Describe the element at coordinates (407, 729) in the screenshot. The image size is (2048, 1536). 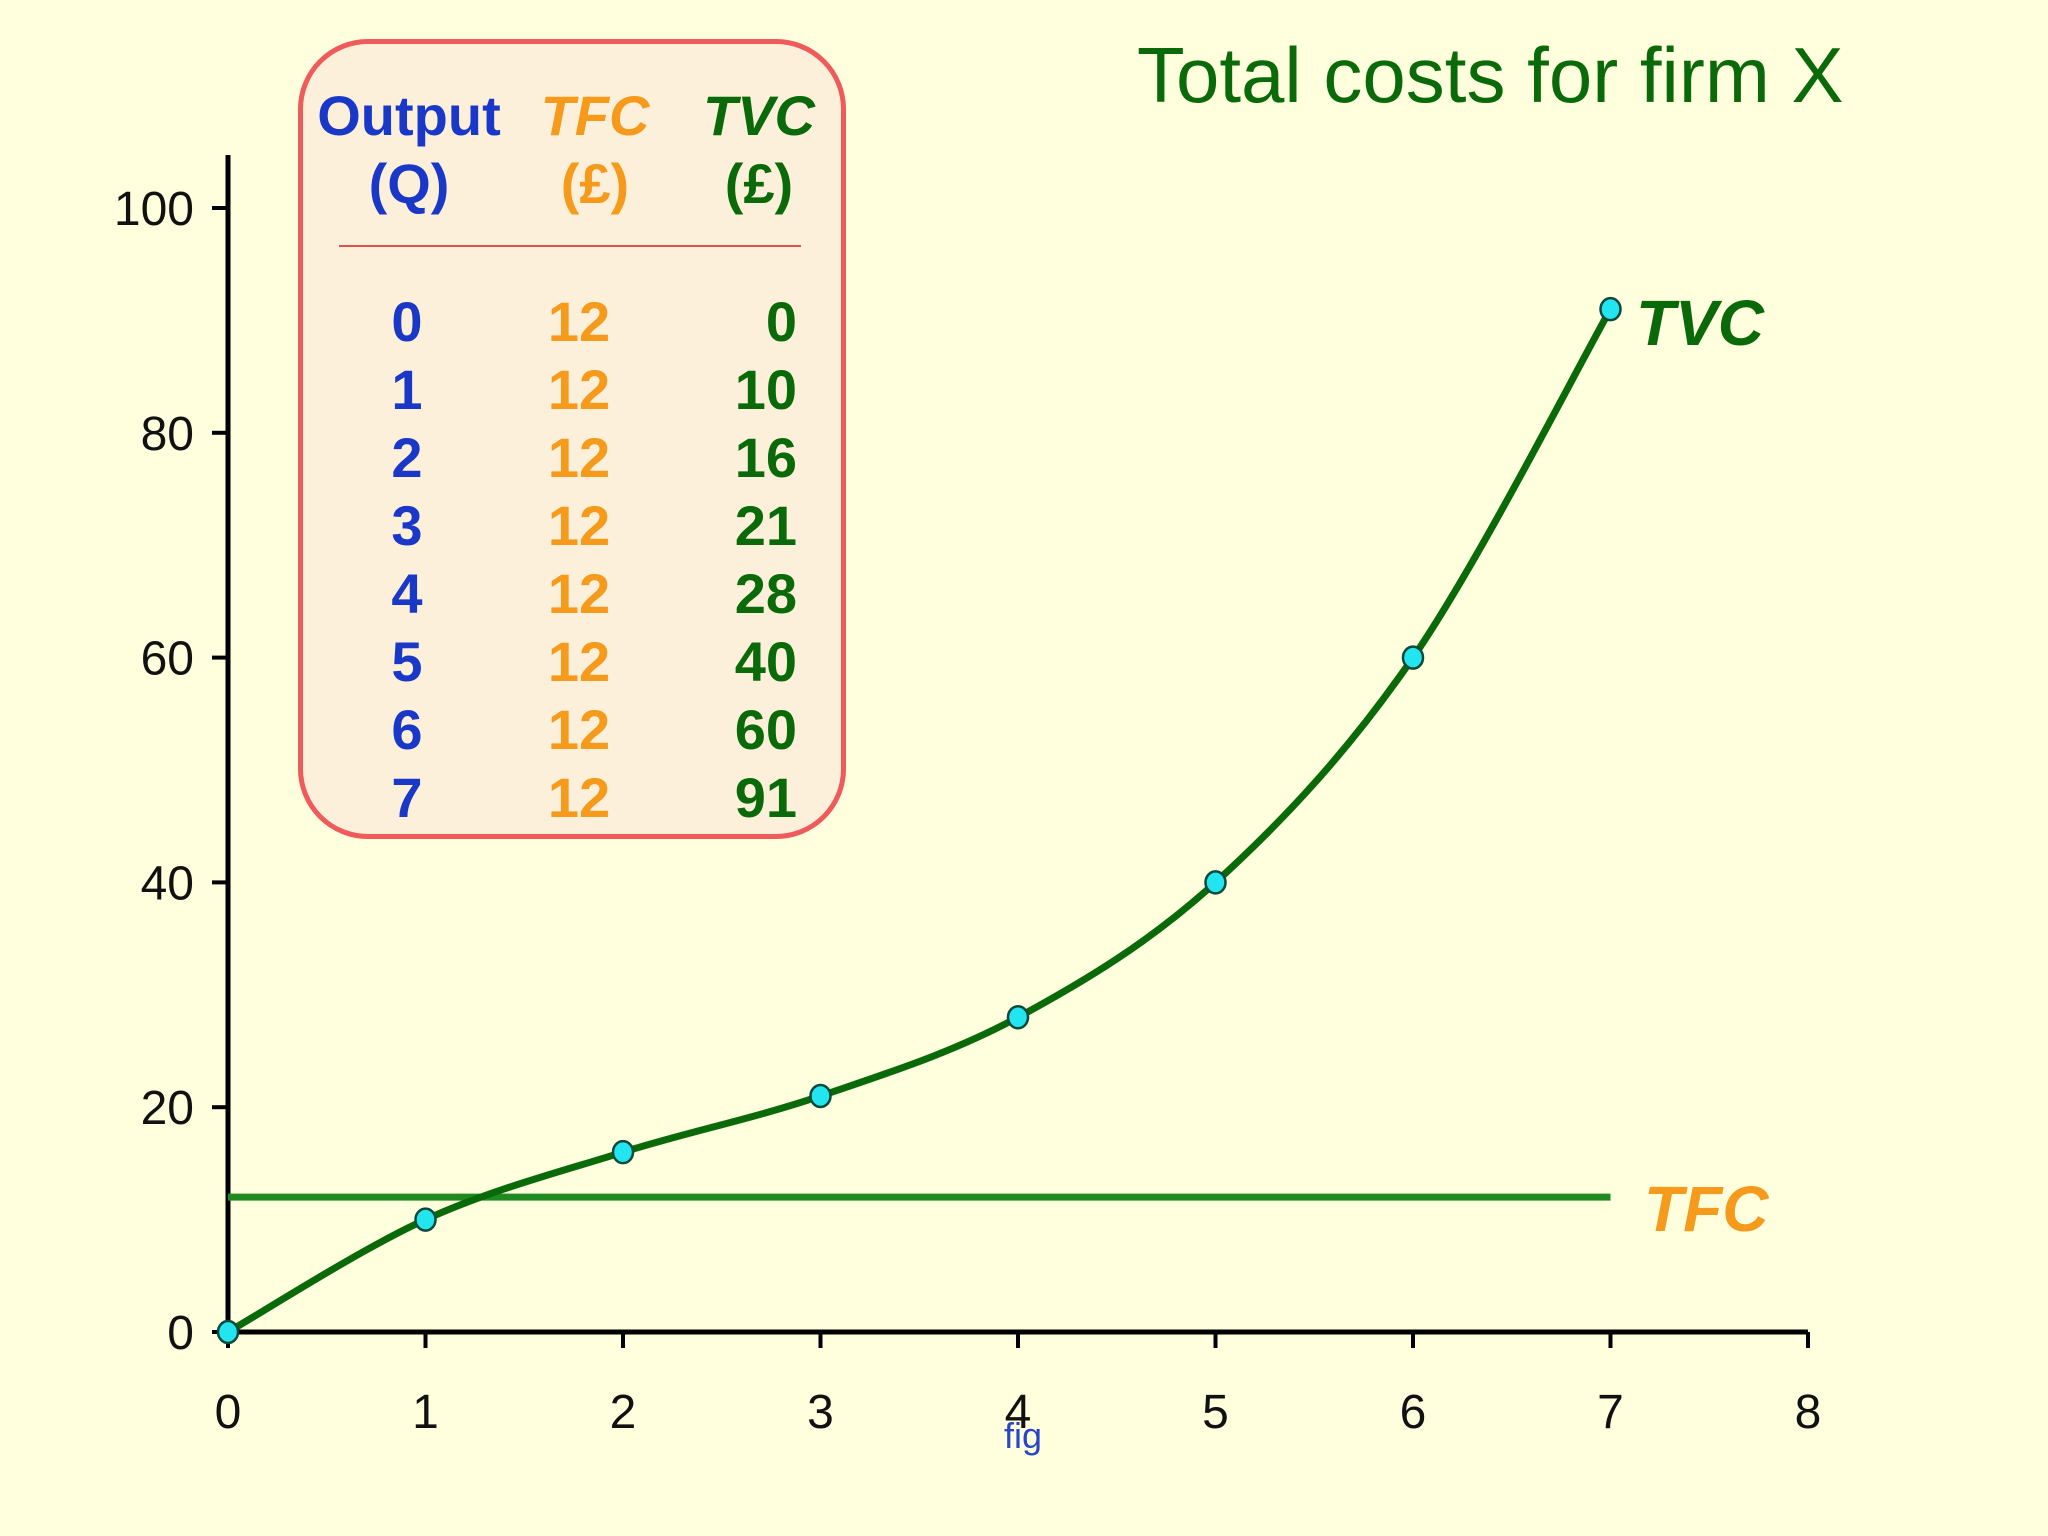
I see `table-cell-q: 6` at that location.